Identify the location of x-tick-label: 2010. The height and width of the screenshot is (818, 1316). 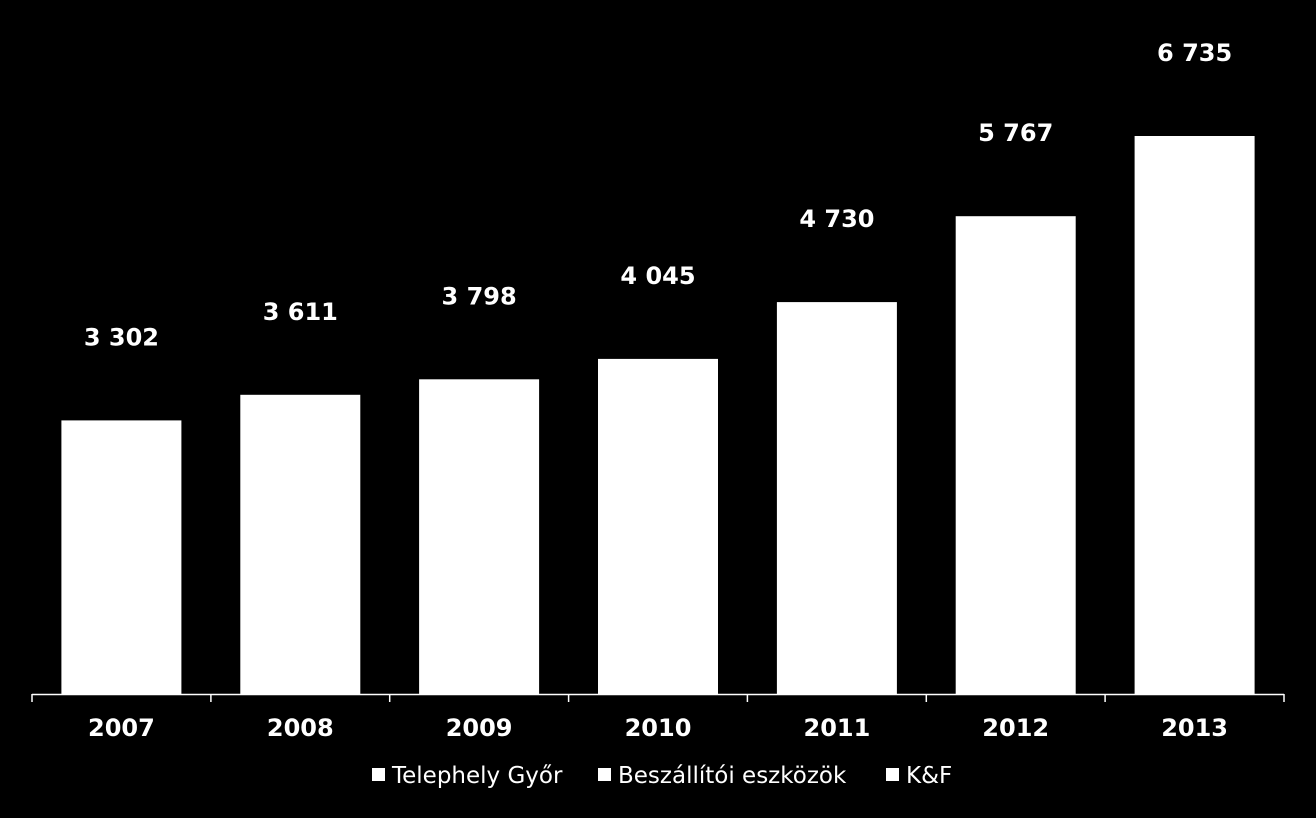
(658, 728).